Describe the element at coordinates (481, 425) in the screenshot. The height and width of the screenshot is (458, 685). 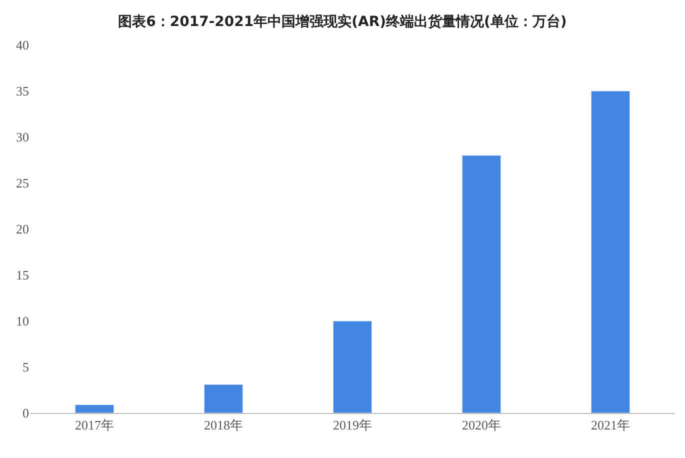
I see `x-tick-label: 2020年` at that location.